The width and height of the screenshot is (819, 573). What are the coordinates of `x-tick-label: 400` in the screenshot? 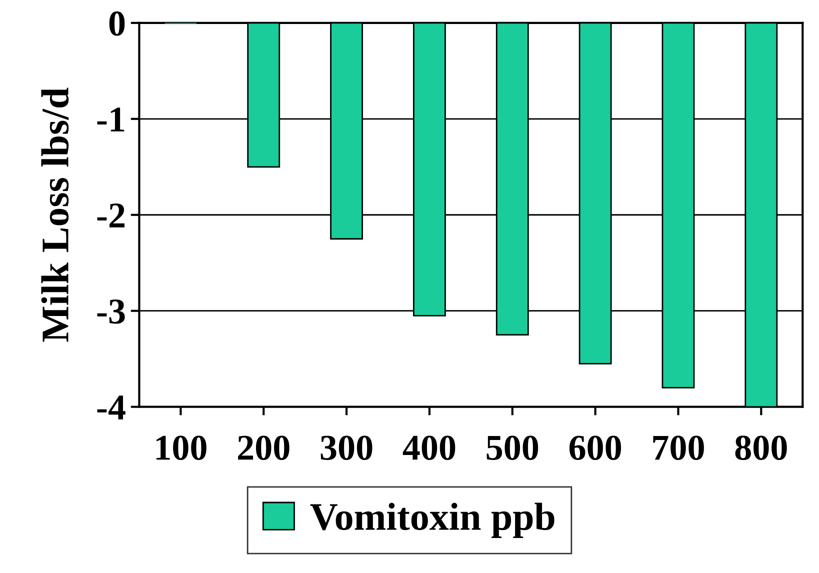 It's located at (429, 448).